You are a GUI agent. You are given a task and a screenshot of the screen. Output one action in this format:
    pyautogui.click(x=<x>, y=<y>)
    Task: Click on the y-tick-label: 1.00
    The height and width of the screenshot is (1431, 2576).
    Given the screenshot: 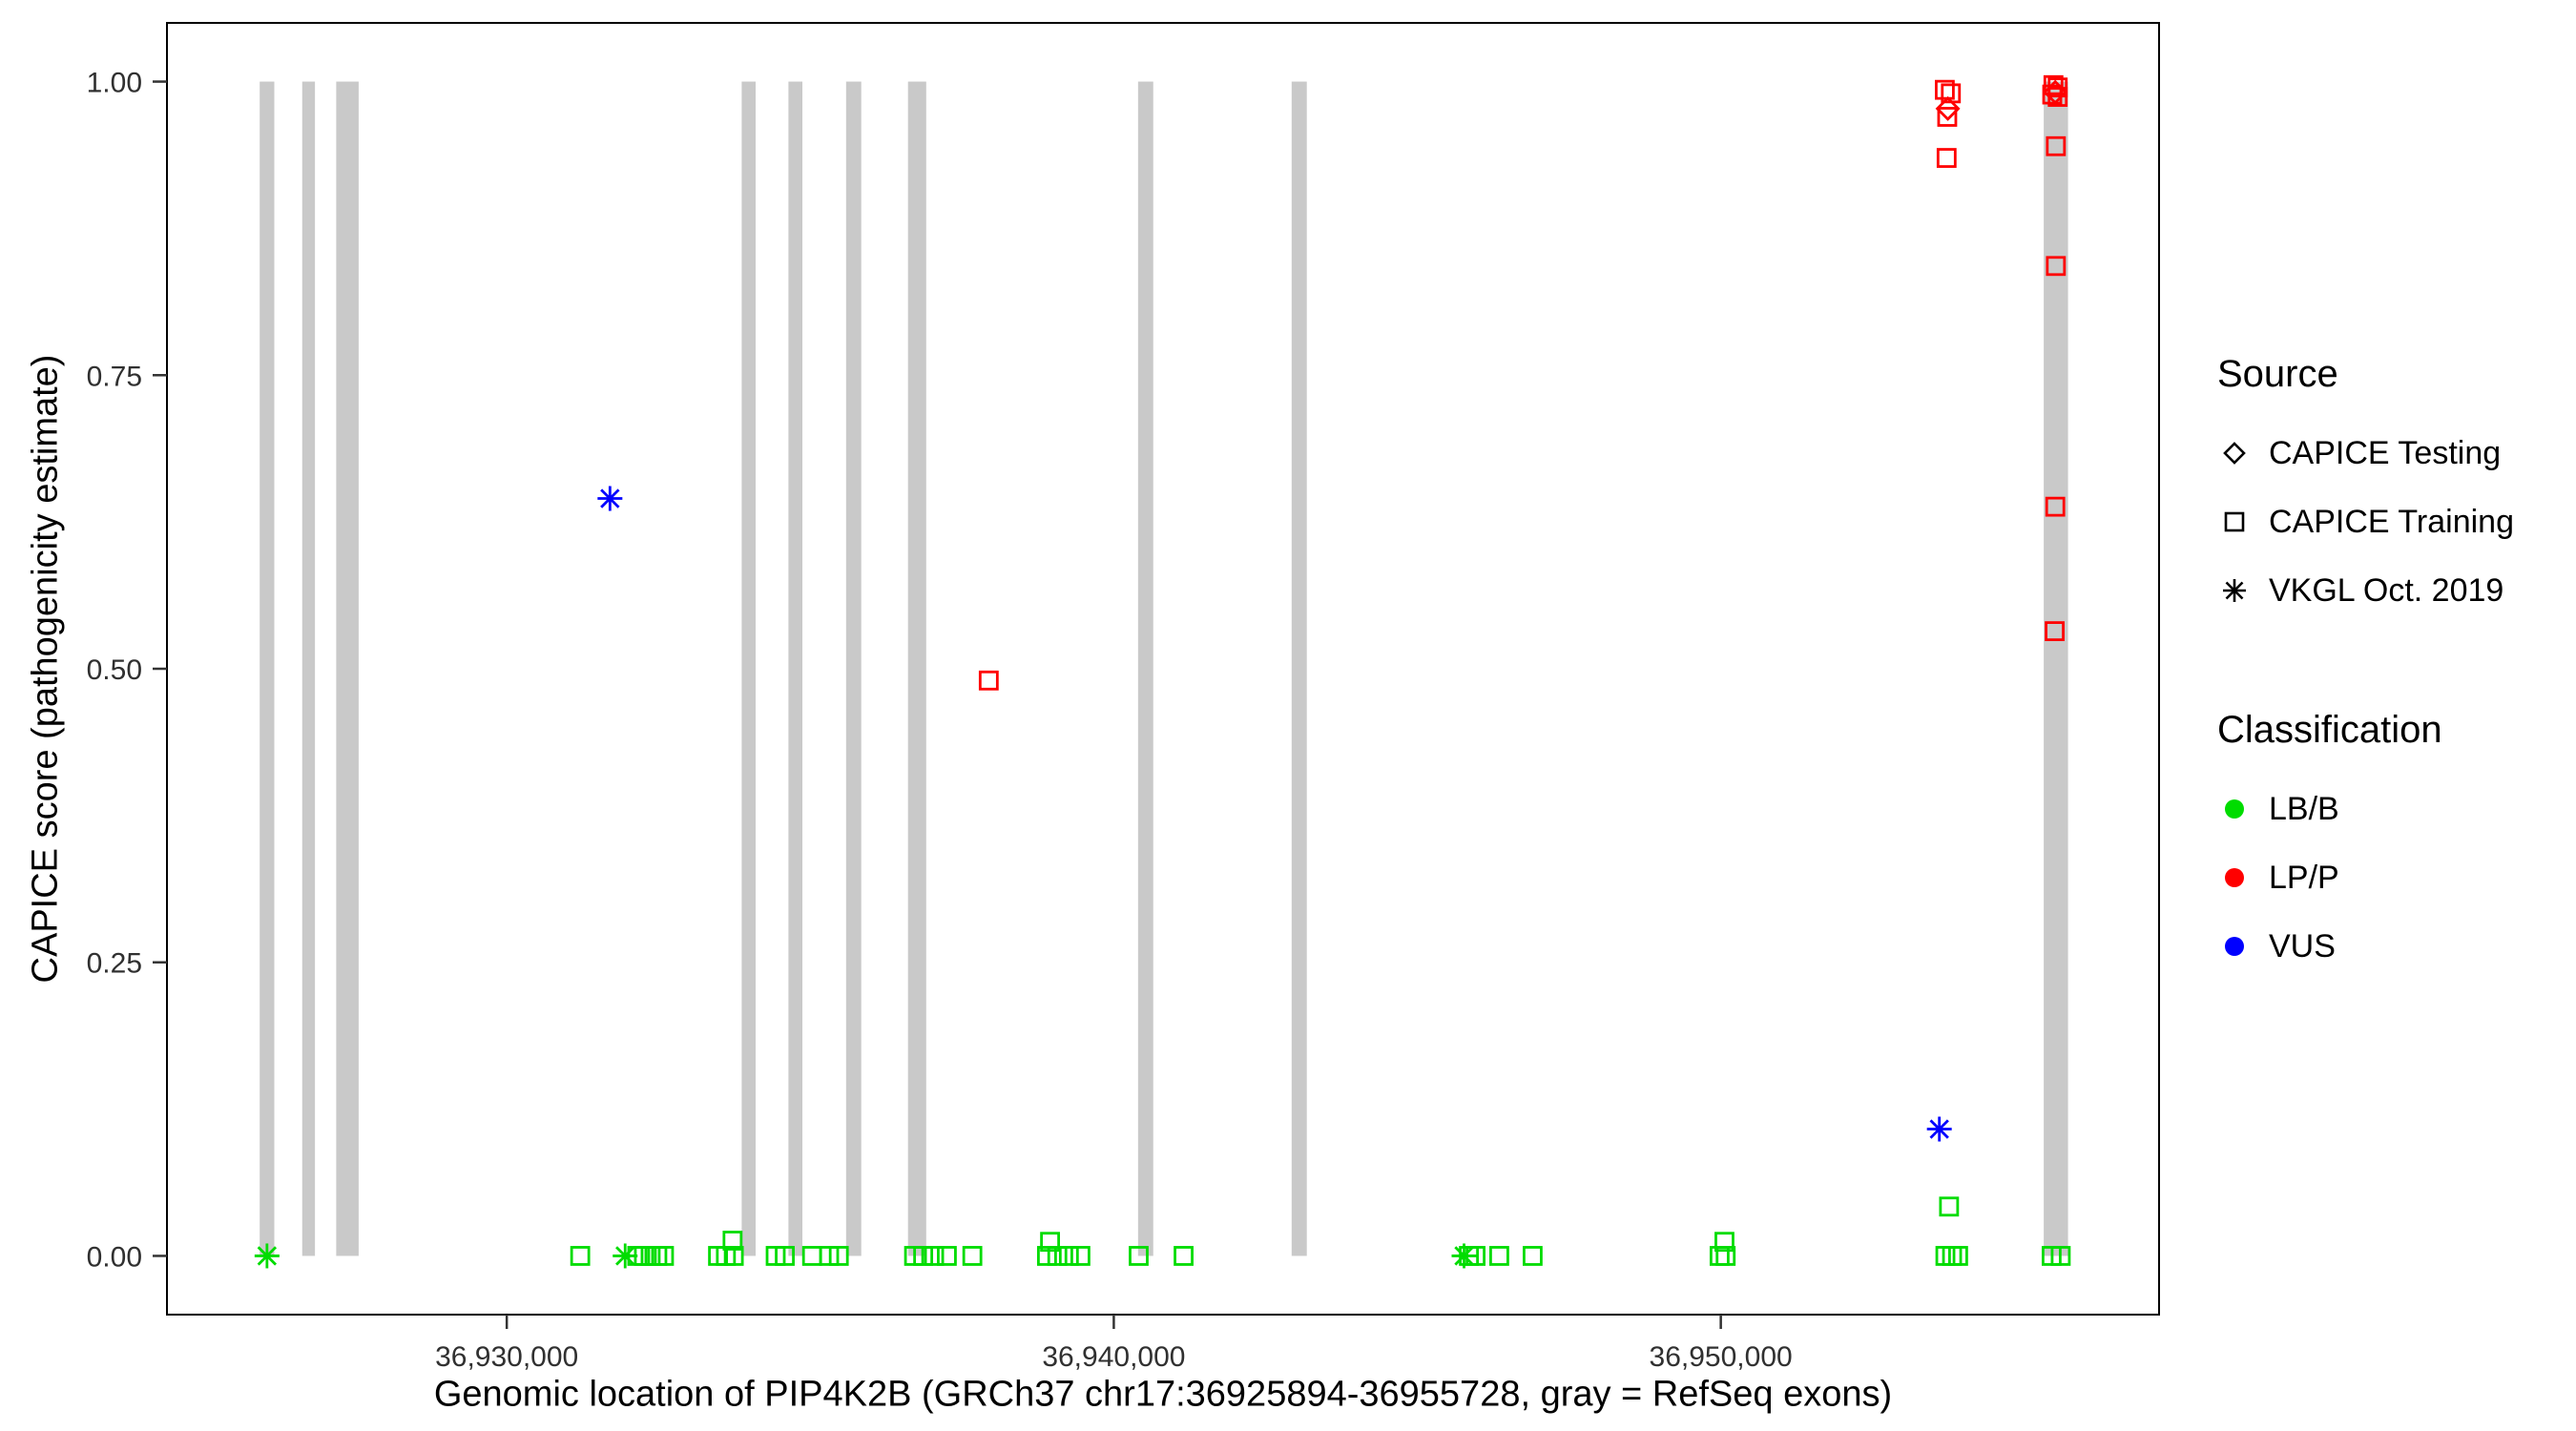 What is the action you would take?
    pyautogui.click(x=114, y=83)
    